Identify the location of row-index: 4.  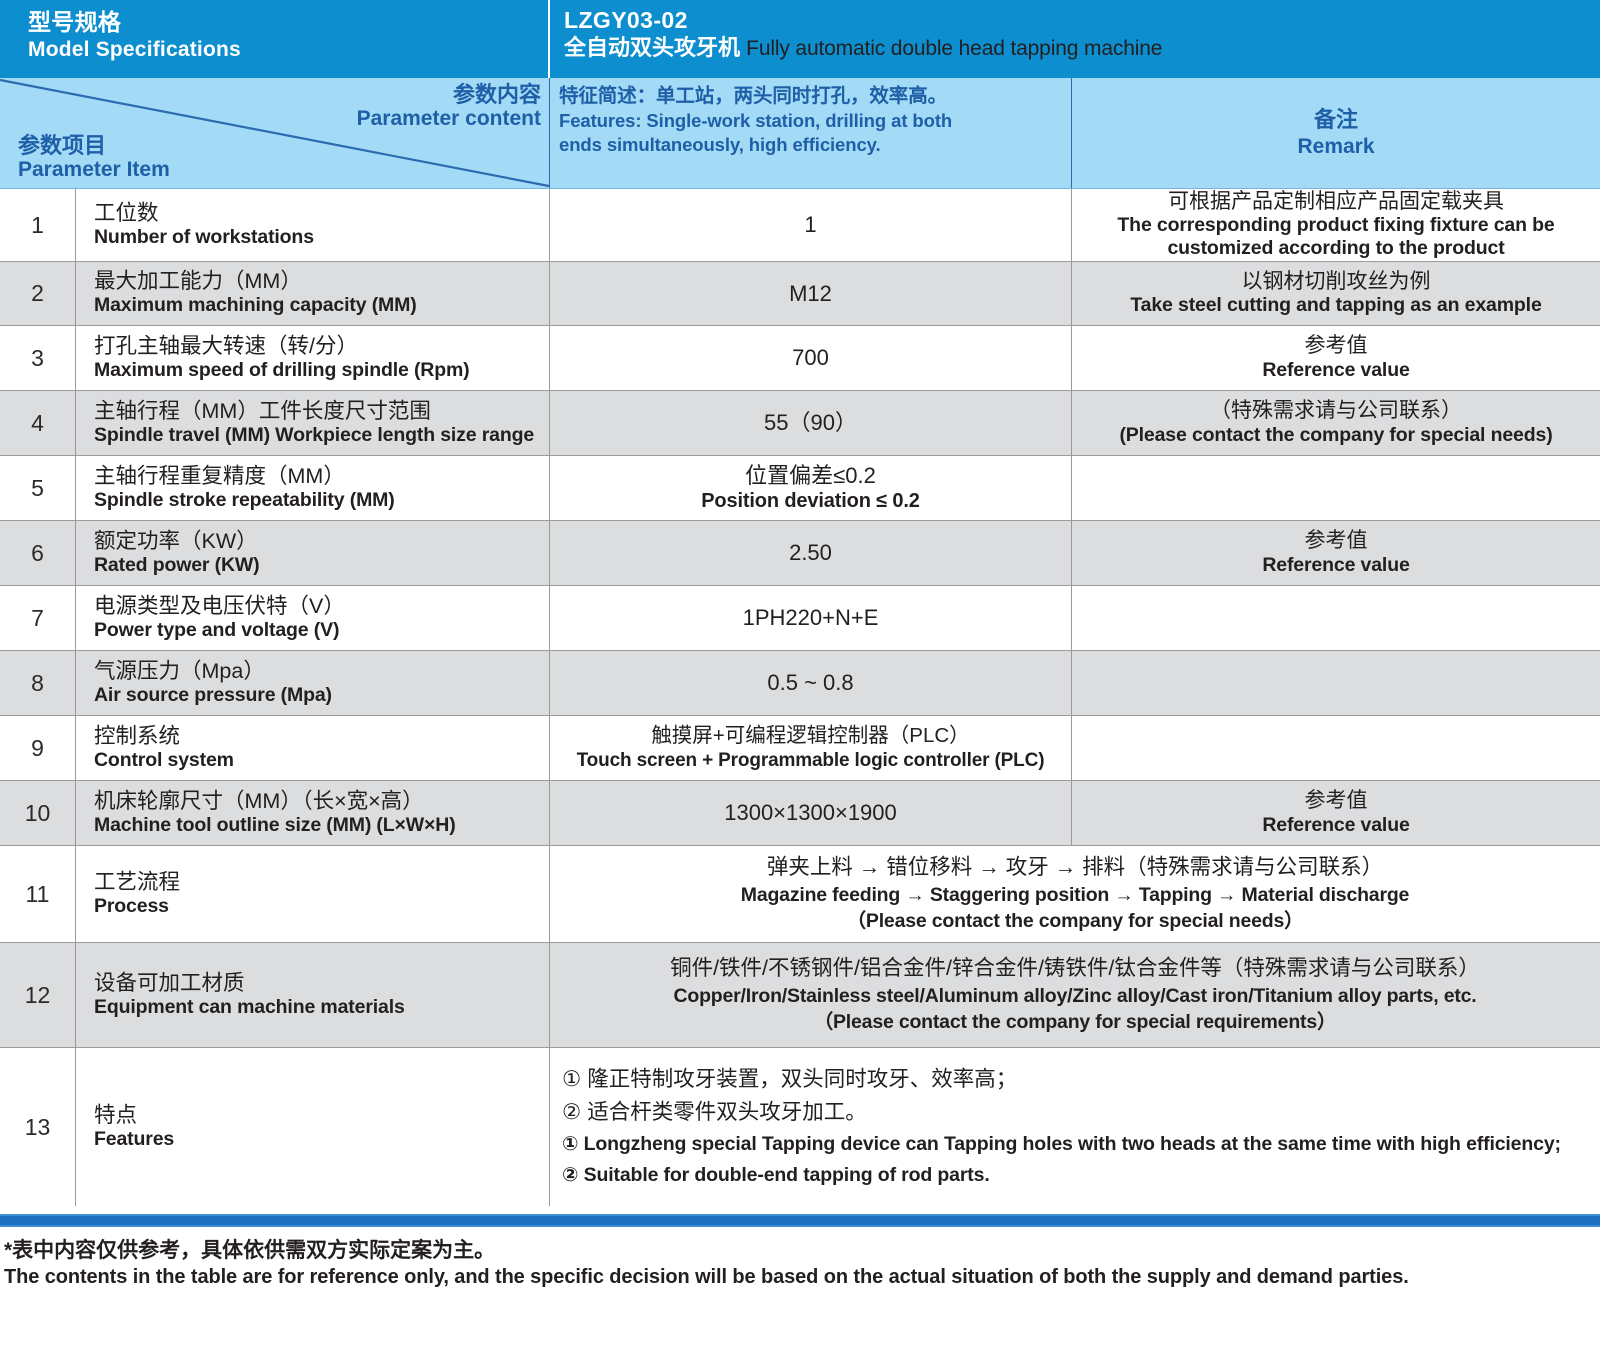
(38, 423).